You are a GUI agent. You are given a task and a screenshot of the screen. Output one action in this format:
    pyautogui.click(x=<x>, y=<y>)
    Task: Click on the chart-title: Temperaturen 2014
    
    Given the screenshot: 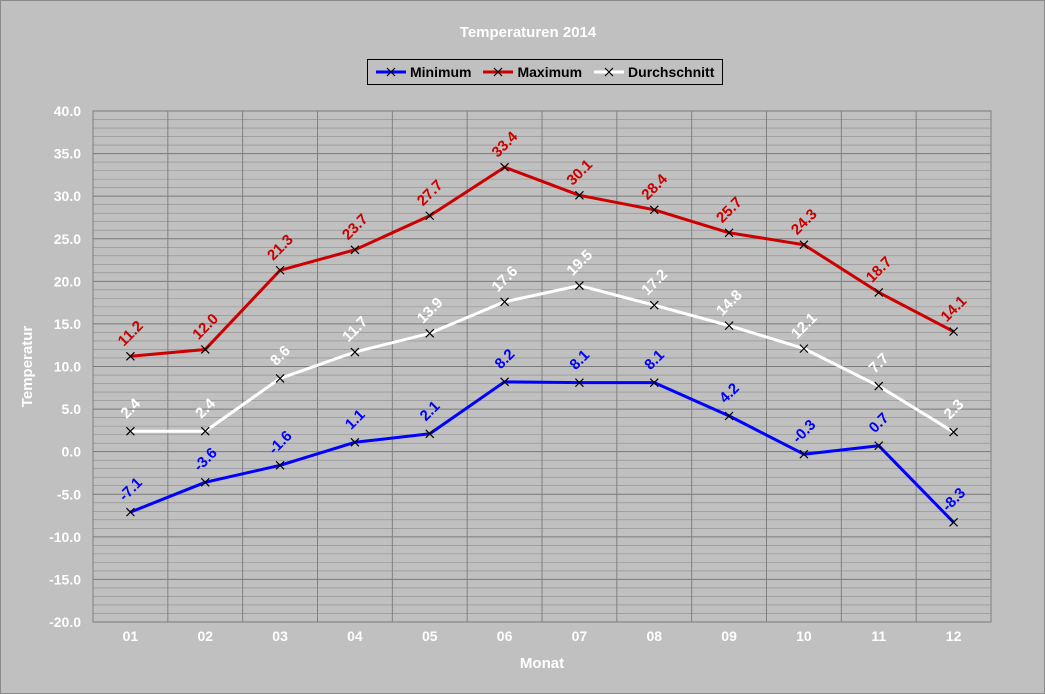 What is the action you would take?
    pyautogui.click(x=528, y=32)
    